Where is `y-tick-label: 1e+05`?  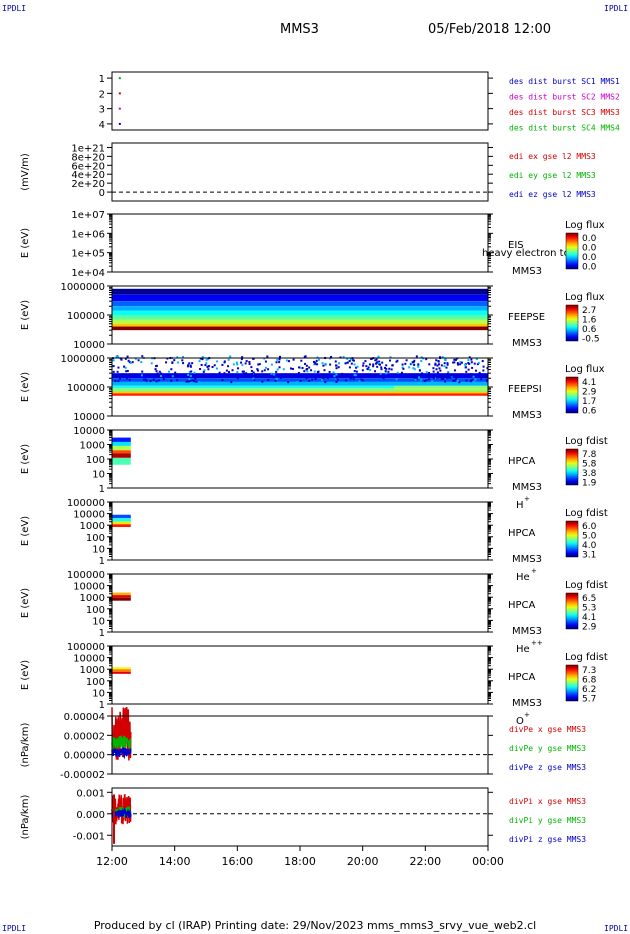
y-tick-label: 1e+05 is located at coordinates (88, 254).